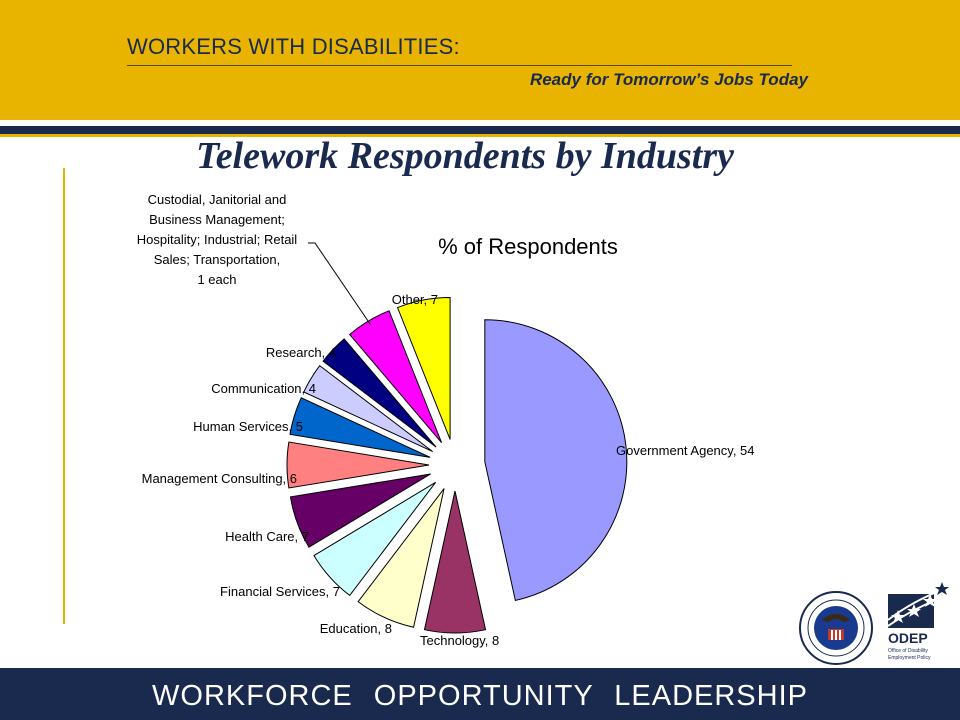 This screenshot has height=720, width=960. I want to click on odep-caption-line1: Office of Disability, so click(908, 651).